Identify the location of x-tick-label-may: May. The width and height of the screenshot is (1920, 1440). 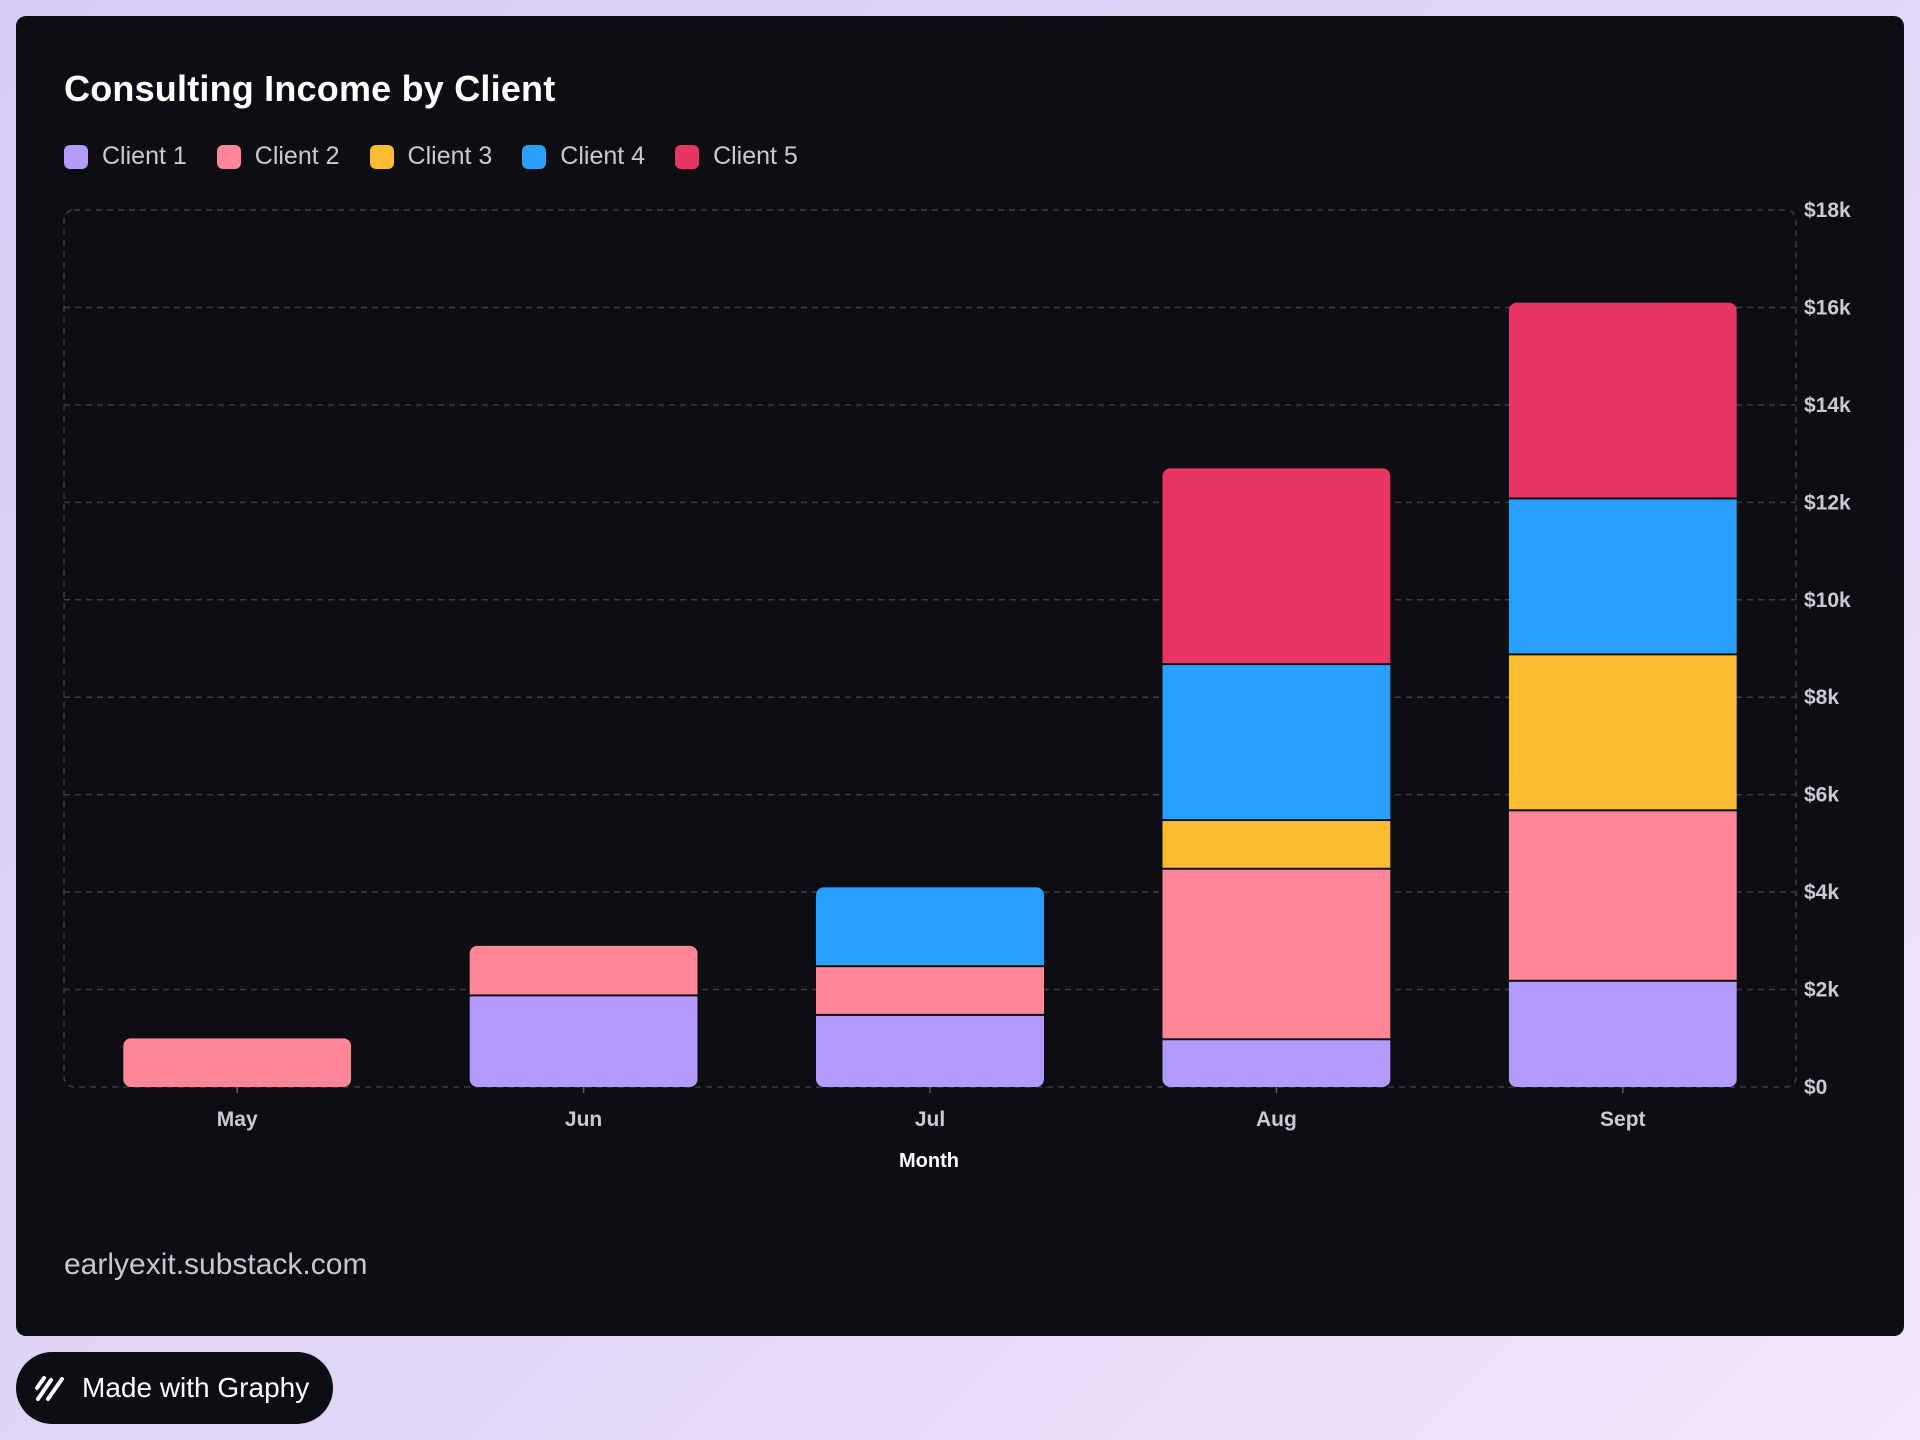
(237, 1119).